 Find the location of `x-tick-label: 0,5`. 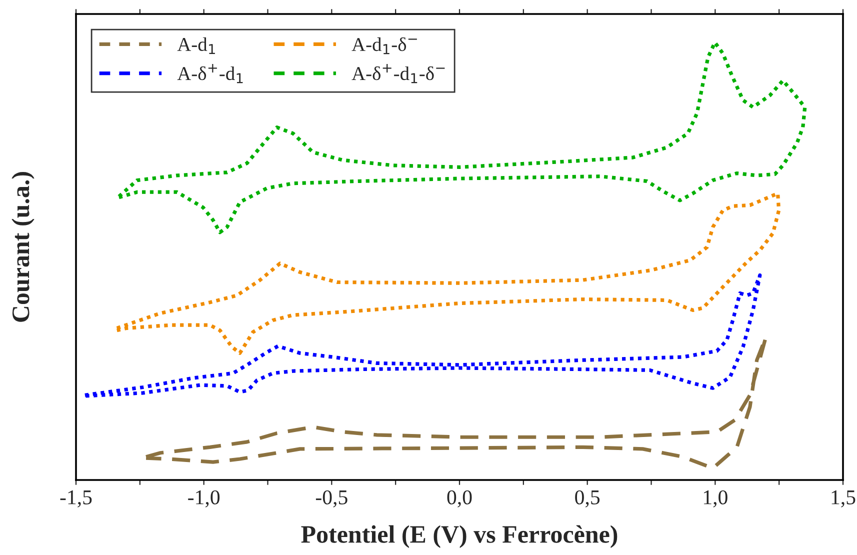

x-tick-label: 0,5 is located at coordinates (587, 499).